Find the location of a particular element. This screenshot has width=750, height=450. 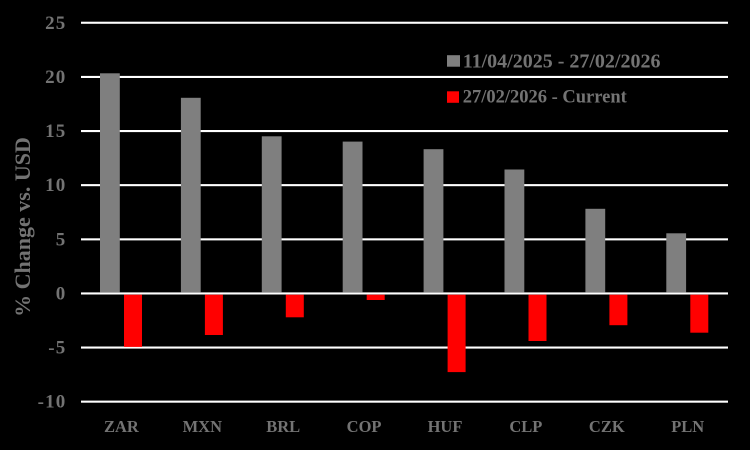

svg-text: % Change vs. USD is located at coordinates (22, 227).